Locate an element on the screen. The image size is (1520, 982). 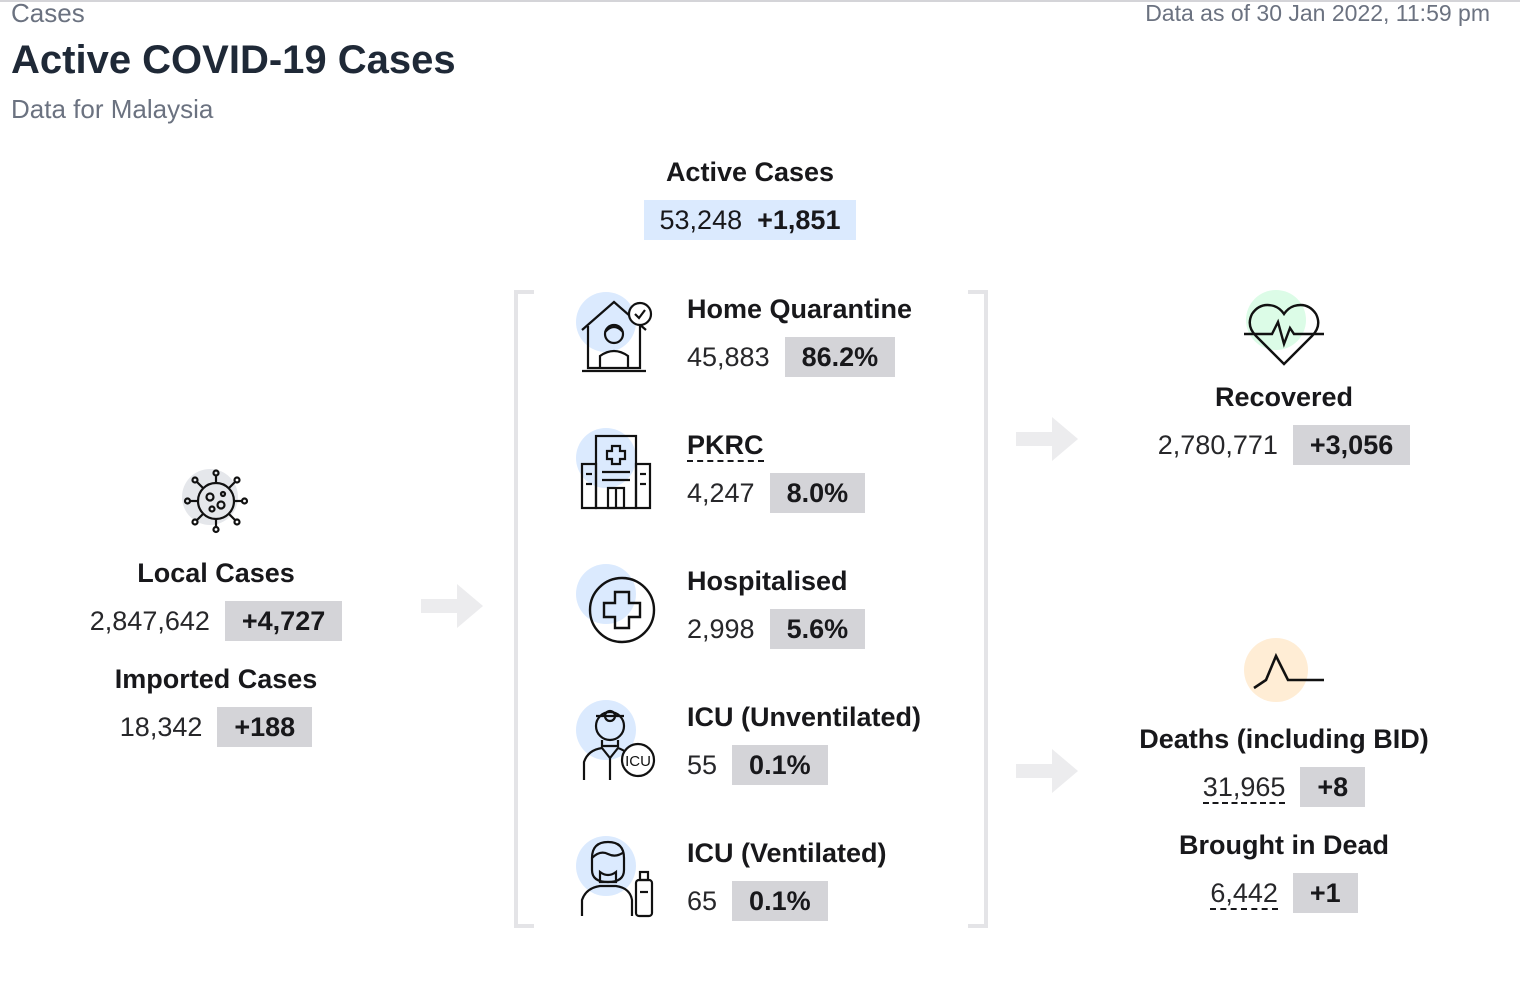
page-subtitle: Data for Malaysia is located at coordinates (112, 109).